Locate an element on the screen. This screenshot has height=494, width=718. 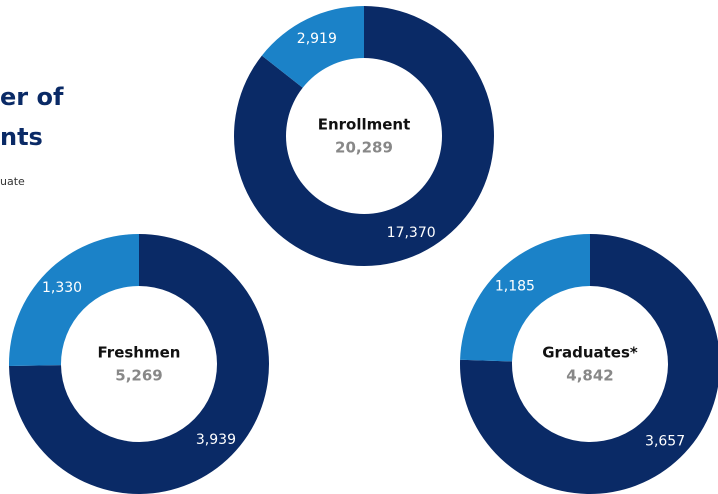
value-label: 2,919 is located at coordinates (317, 39).